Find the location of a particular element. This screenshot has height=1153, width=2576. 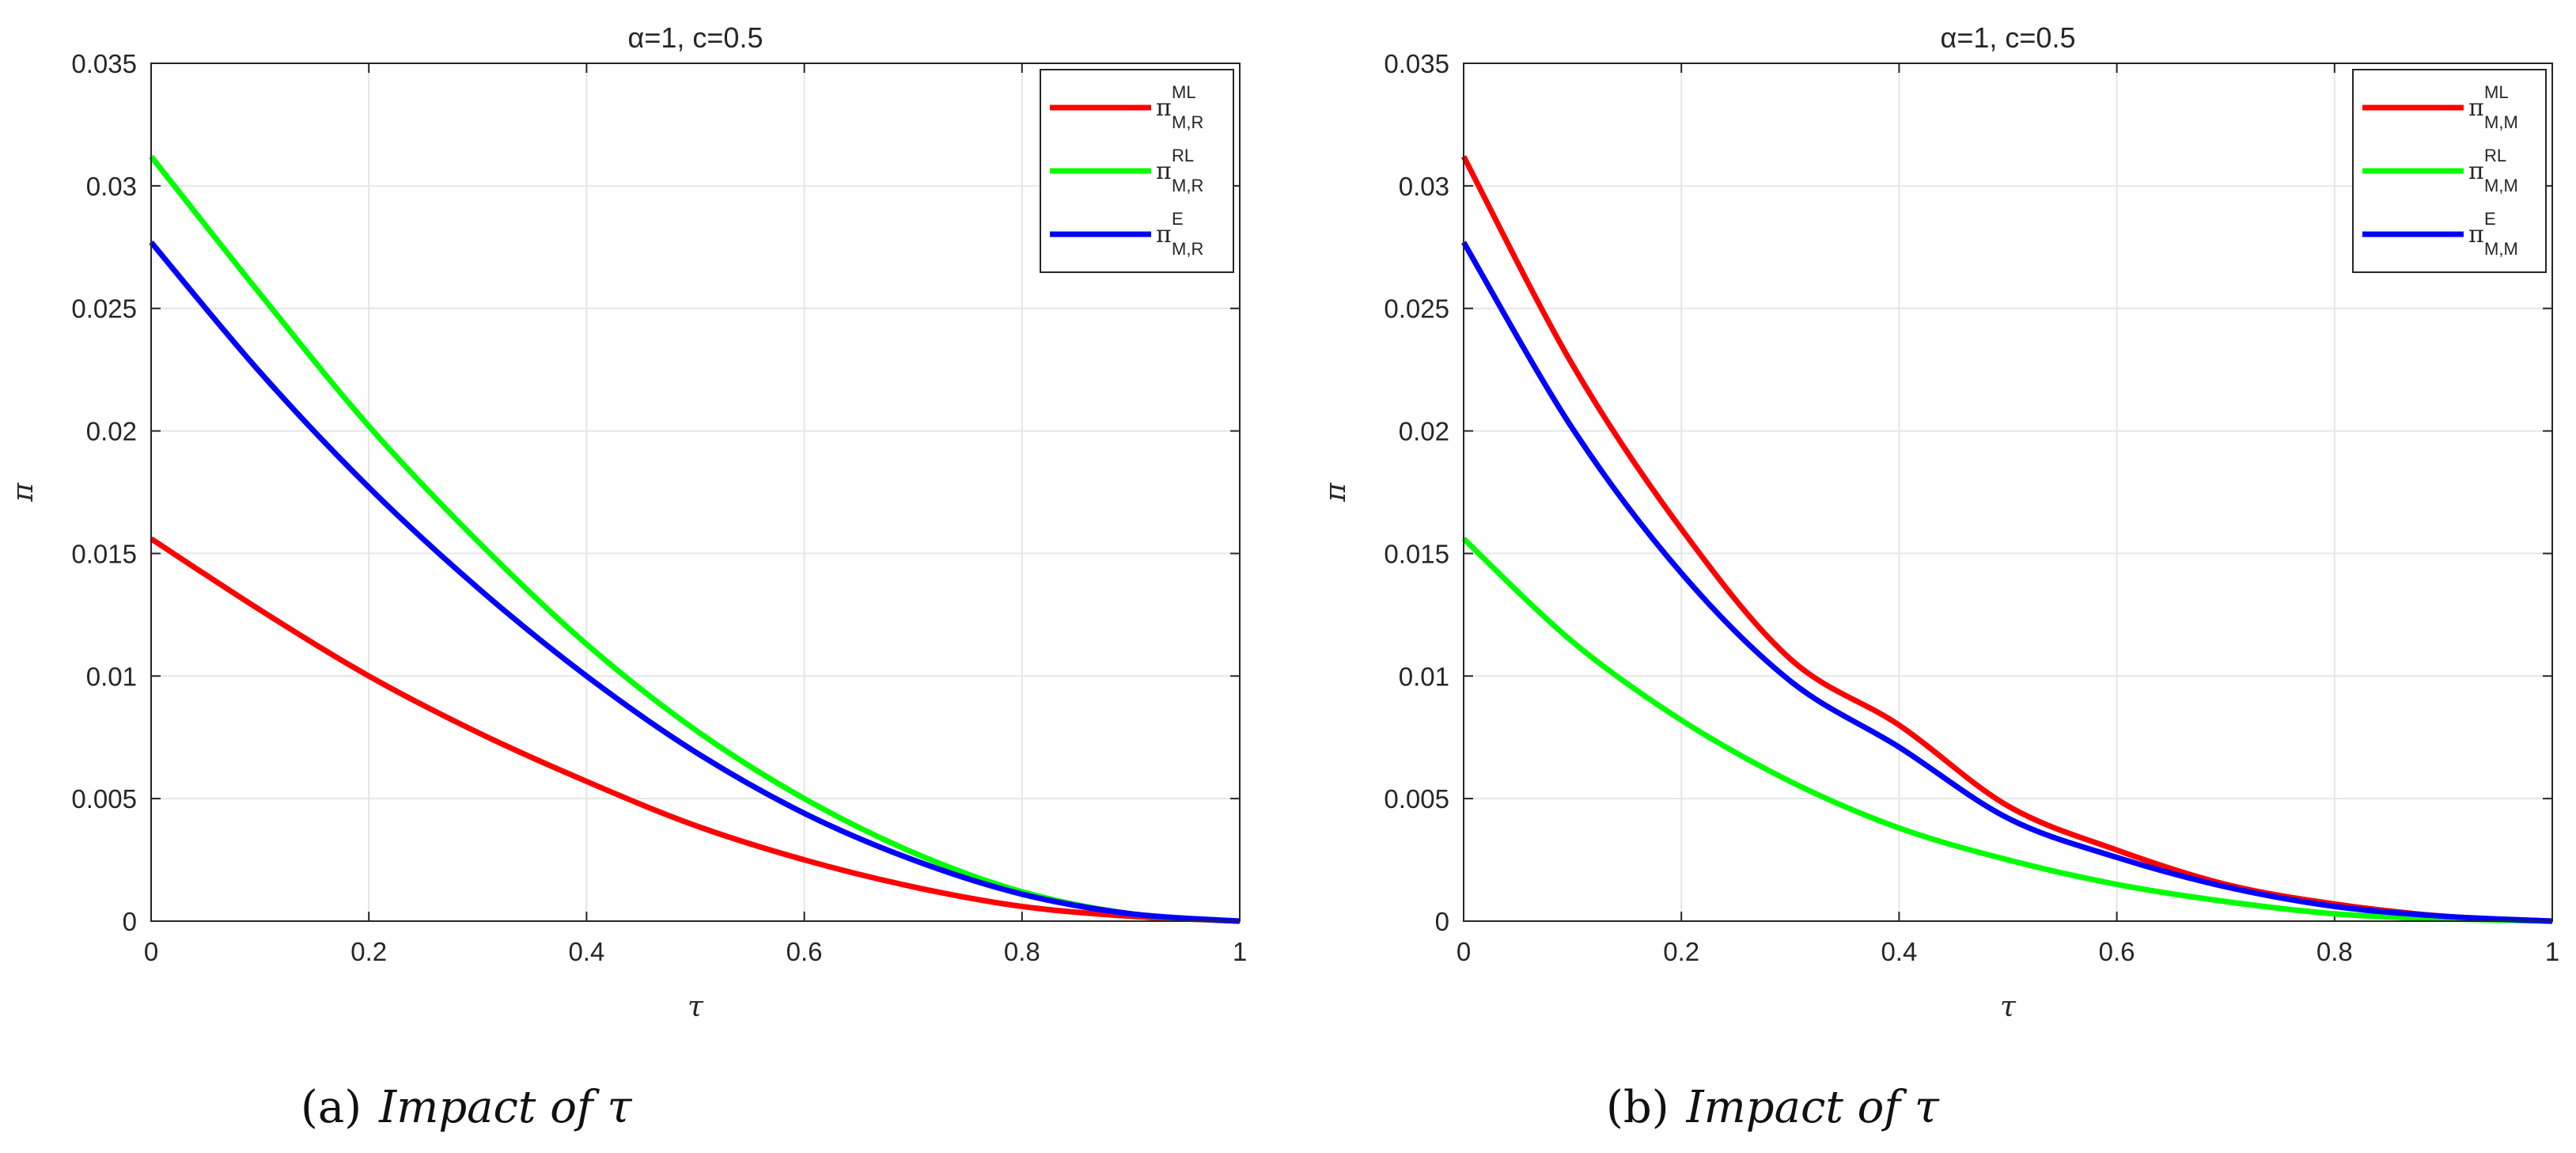

series-line-rl is located at coordinates (2007, 730).